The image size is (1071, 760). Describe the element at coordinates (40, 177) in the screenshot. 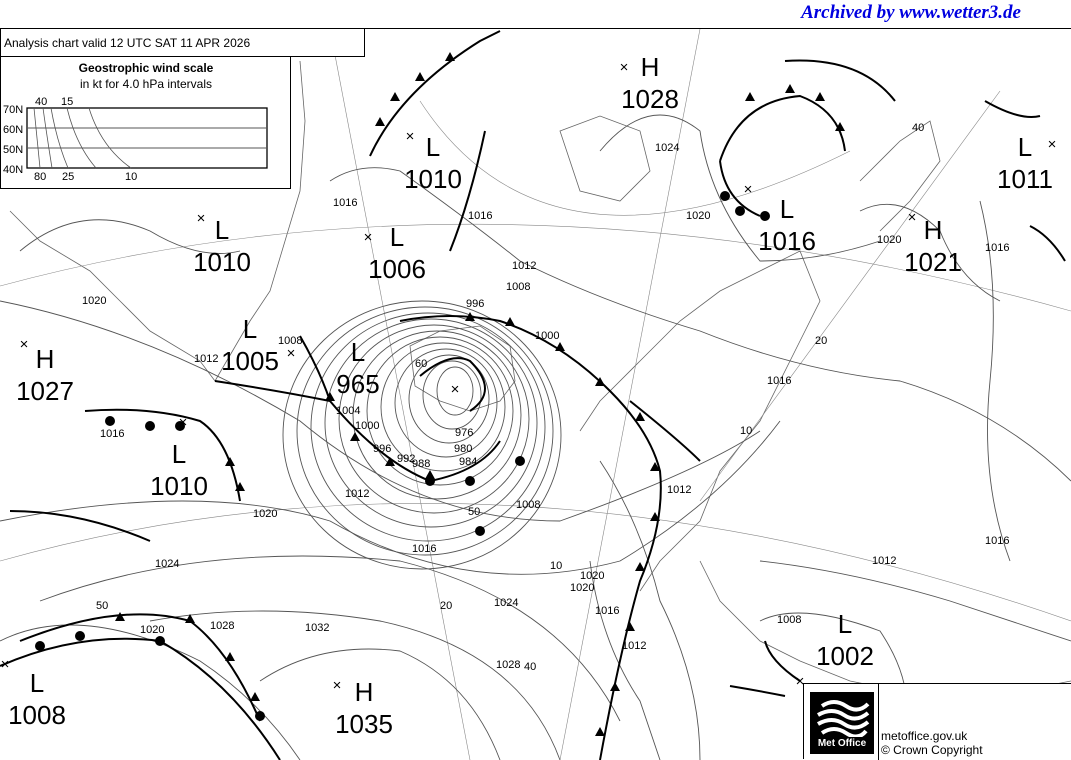

I see `scale-label-80: 80` at that location.